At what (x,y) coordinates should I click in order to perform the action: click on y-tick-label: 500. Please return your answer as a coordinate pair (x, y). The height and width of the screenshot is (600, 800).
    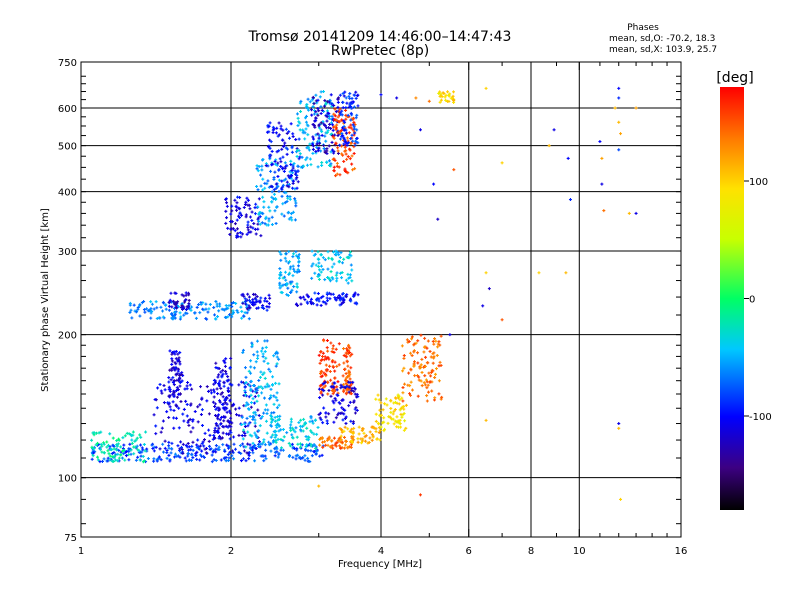
    Looking at the image, I should click on (67, 147).